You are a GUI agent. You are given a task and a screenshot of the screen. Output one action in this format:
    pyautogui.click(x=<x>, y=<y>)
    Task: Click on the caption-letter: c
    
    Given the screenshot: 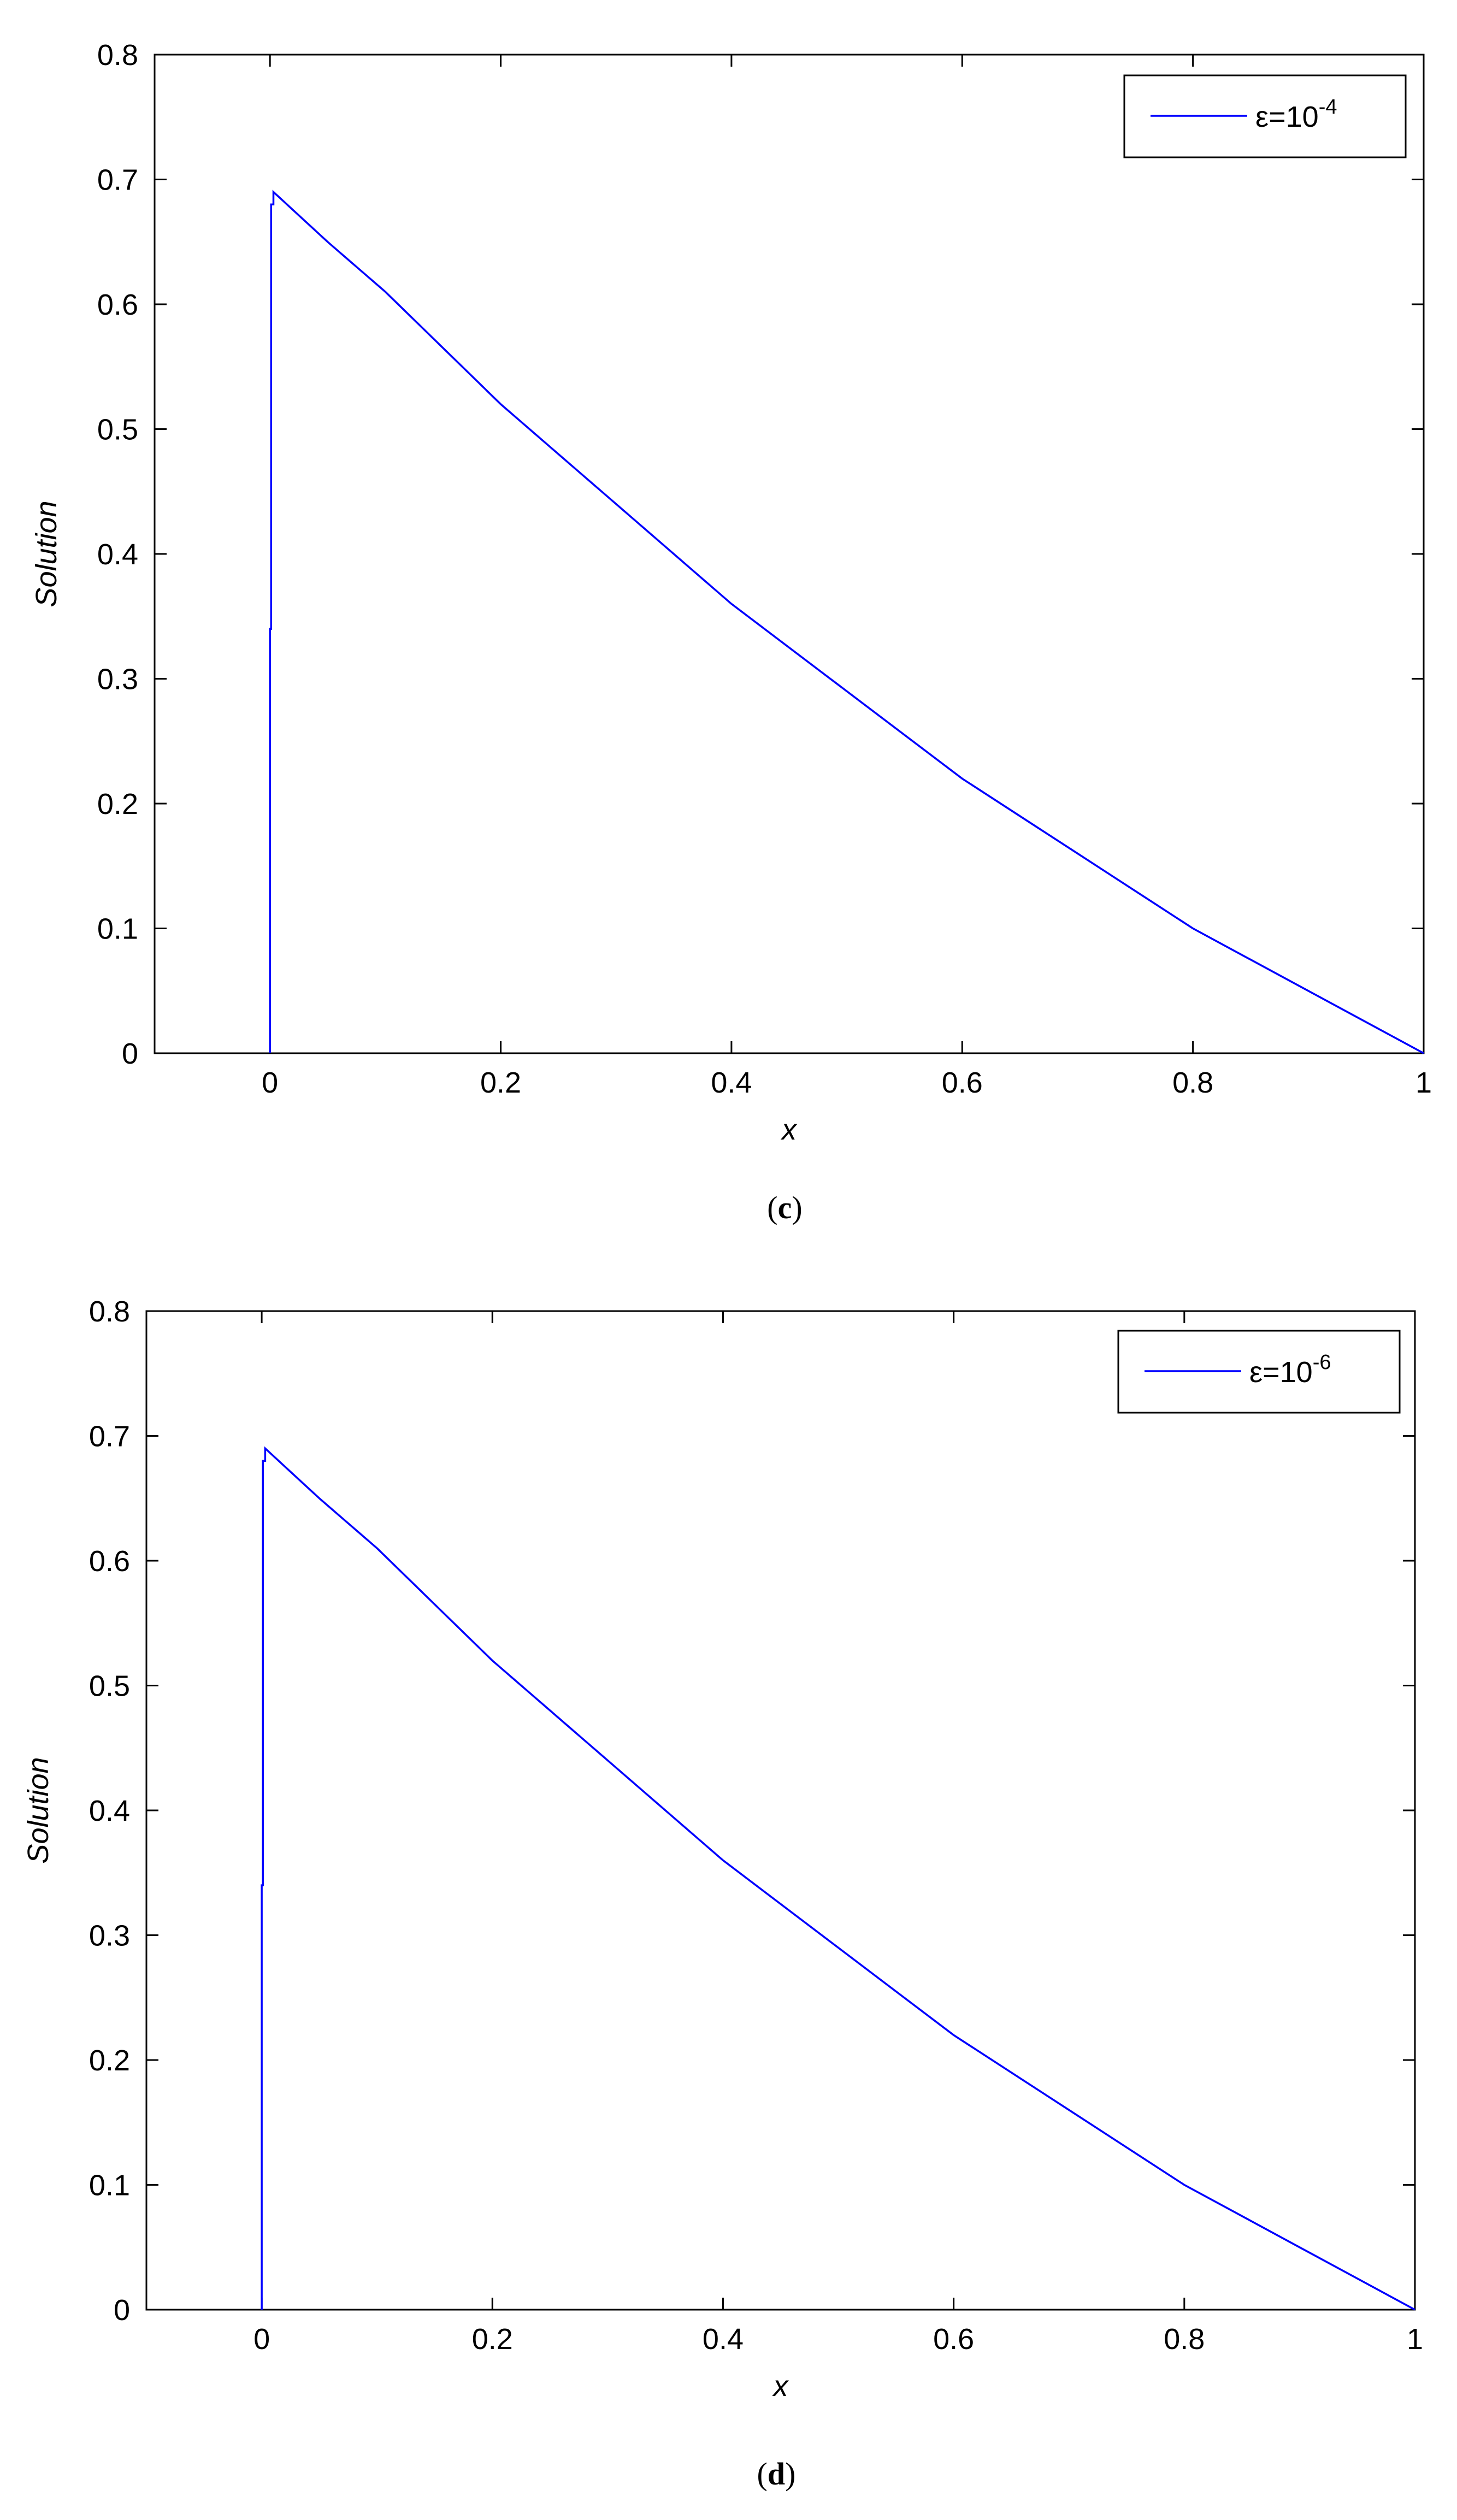 What is the action you would take?
    pyautogui.click(x=785, y=1207)
    